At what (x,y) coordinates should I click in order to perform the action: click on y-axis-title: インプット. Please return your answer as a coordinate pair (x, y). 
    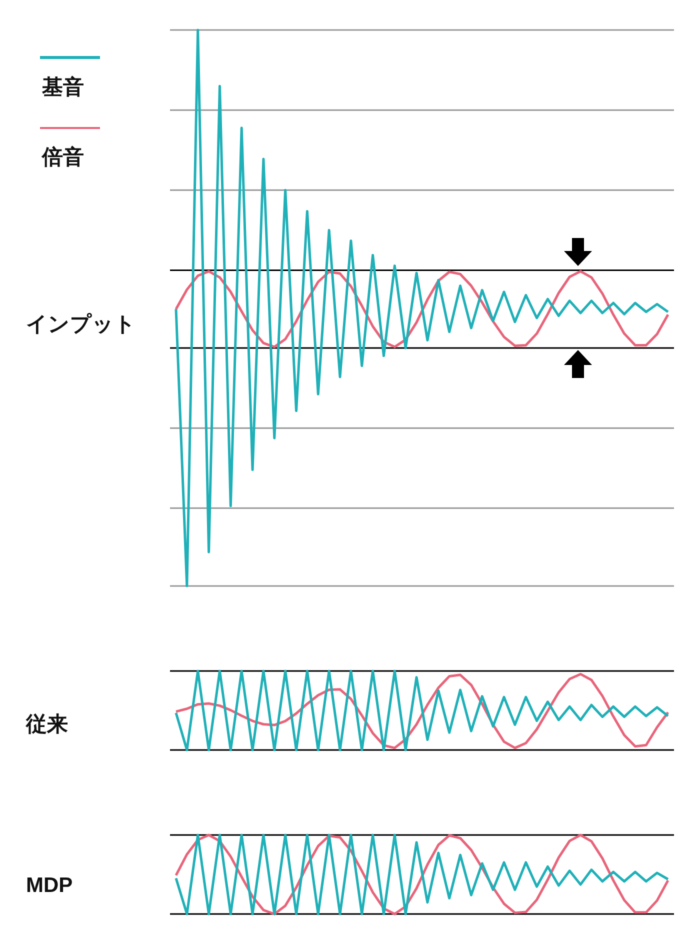
    Looking at the image, I should click on (81, 325).